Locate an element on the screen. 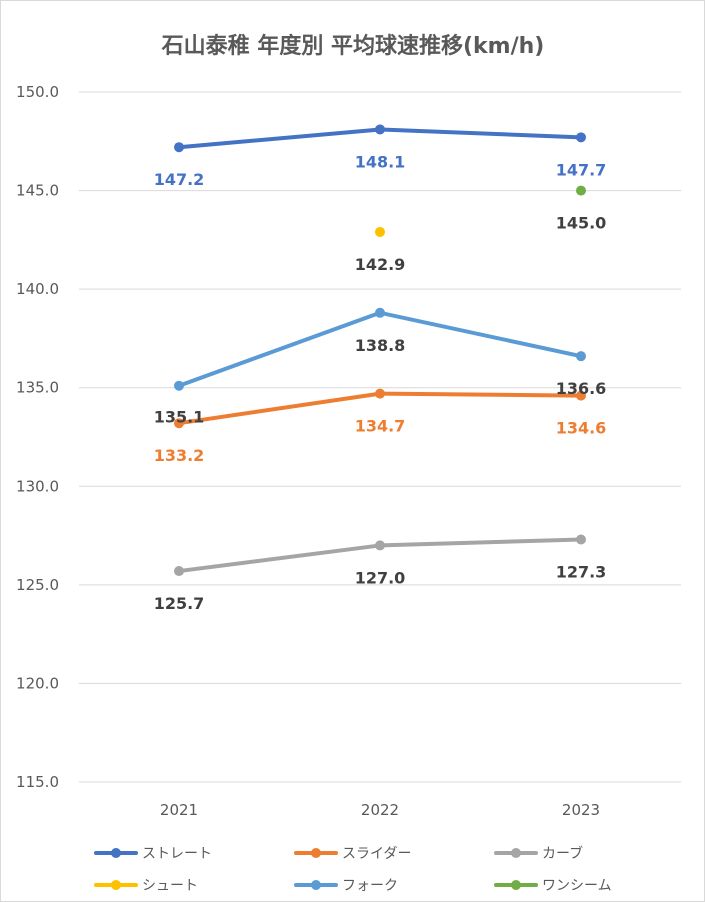  data-label: 147.7 is located at coordinates (581, 169).